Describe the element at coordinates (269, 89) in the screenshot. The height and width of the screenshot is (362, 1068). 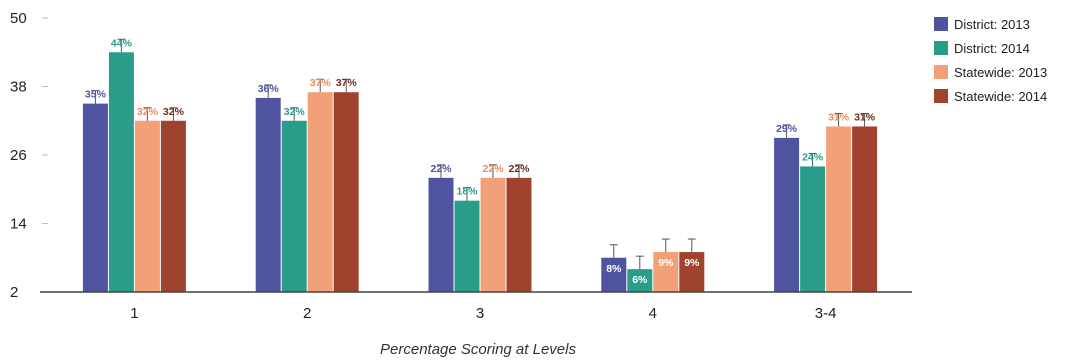
I see `data-label: 36%` at that location.